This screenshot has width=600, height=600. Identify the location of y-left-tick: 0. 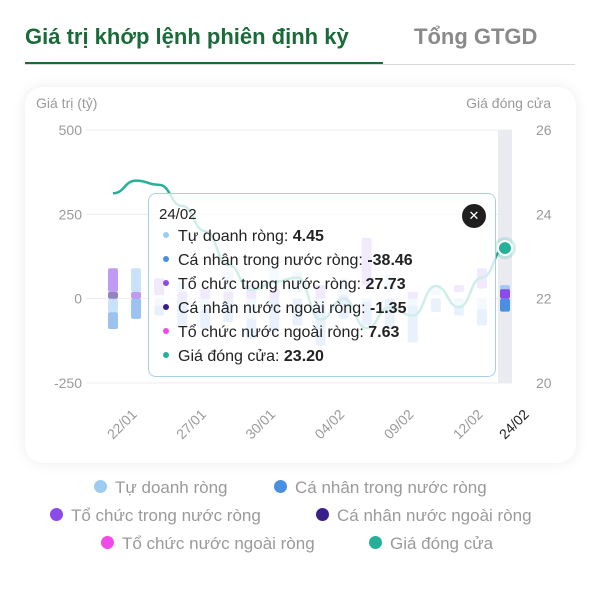
(78, 299).